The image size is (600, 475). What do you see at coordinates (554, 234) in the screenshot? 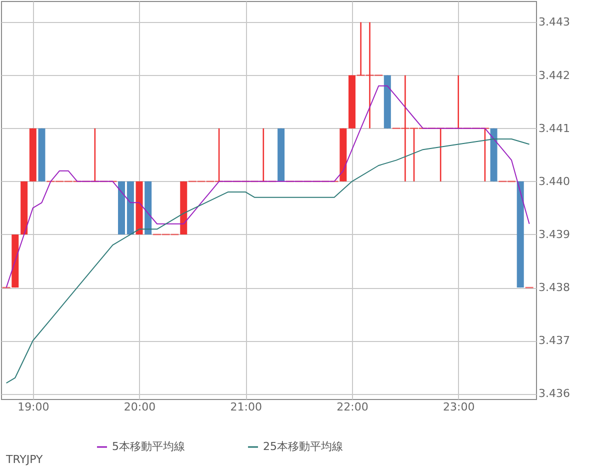
I see `y-tick-label: 3.439` at bounding box center [554, 234].